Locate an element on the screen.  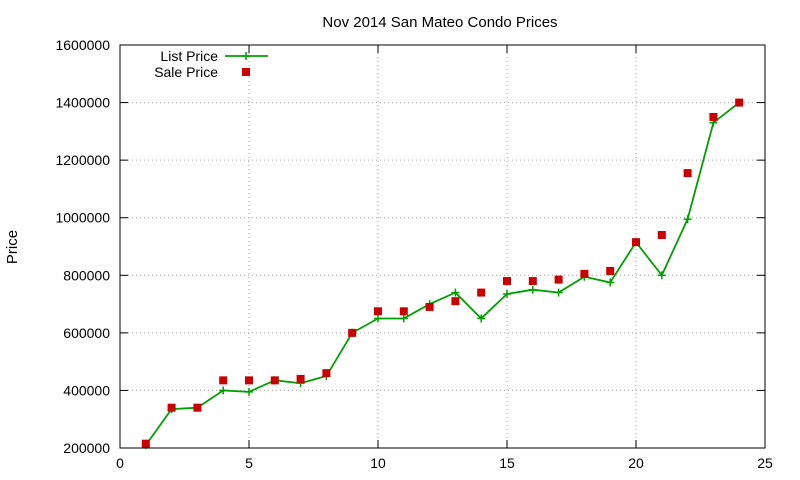
x-tick-label: 10 is located at coordinates (378, 463).